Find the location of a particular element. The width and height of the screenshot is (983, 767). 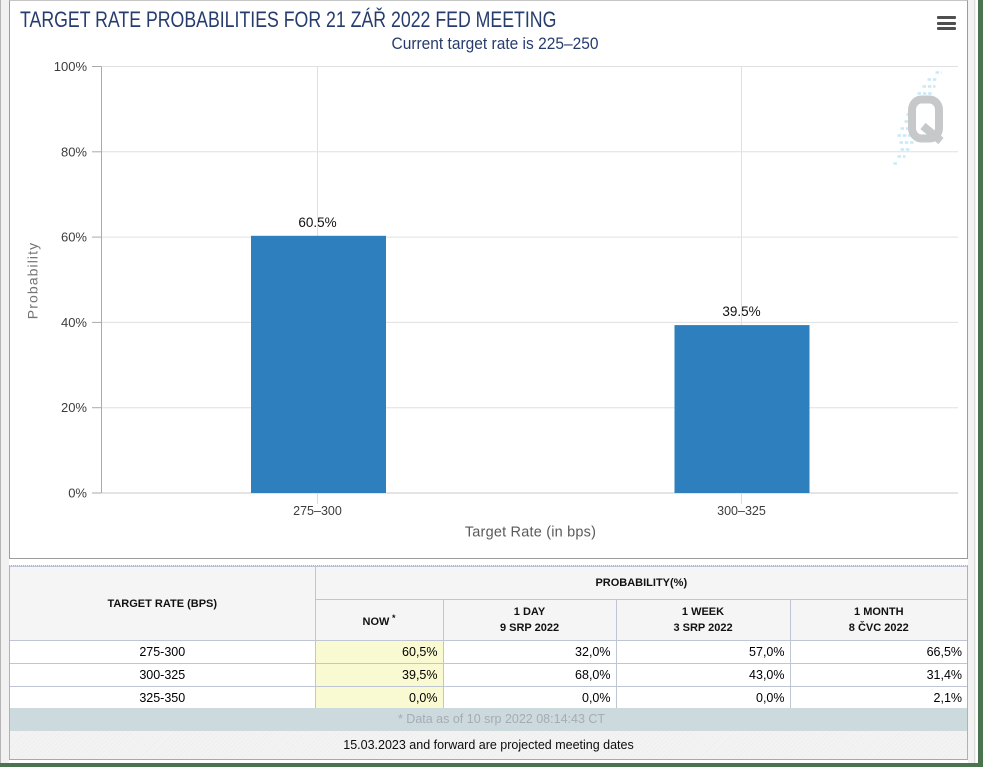

svg-text: 39.5% is located at coordinates (741, 311).